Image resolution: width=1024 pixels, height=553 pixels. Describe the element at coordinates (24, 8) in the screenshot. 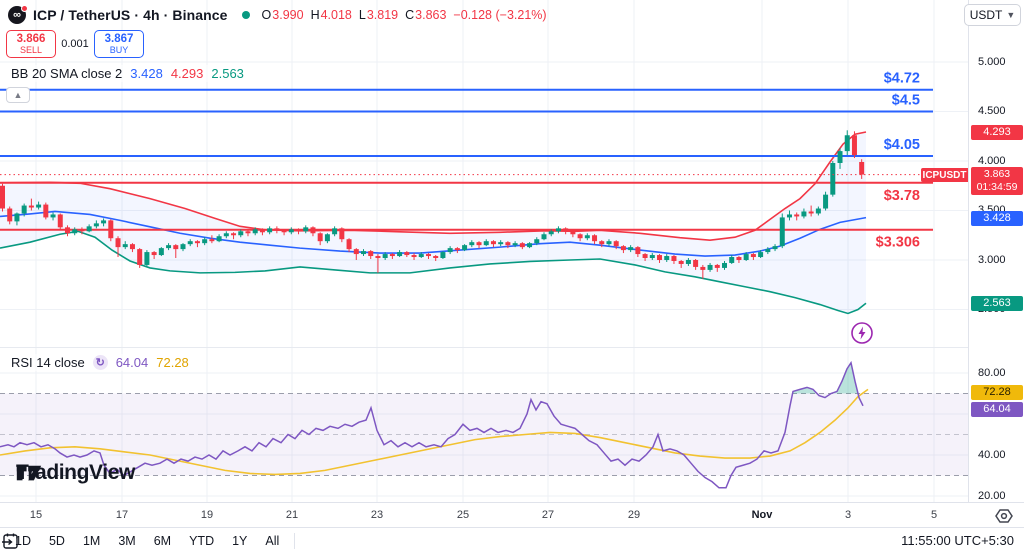

I see `notification-dot-icon` at that location.